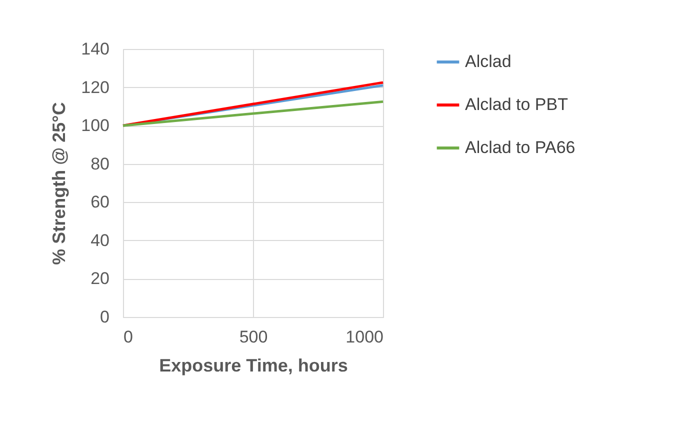 The width and height of the screenshot is (694, 426). What do you see at coordinates (95, 49) in the screenshot?
I see `y-tick-label: 140` at bounding box center [95, 49].